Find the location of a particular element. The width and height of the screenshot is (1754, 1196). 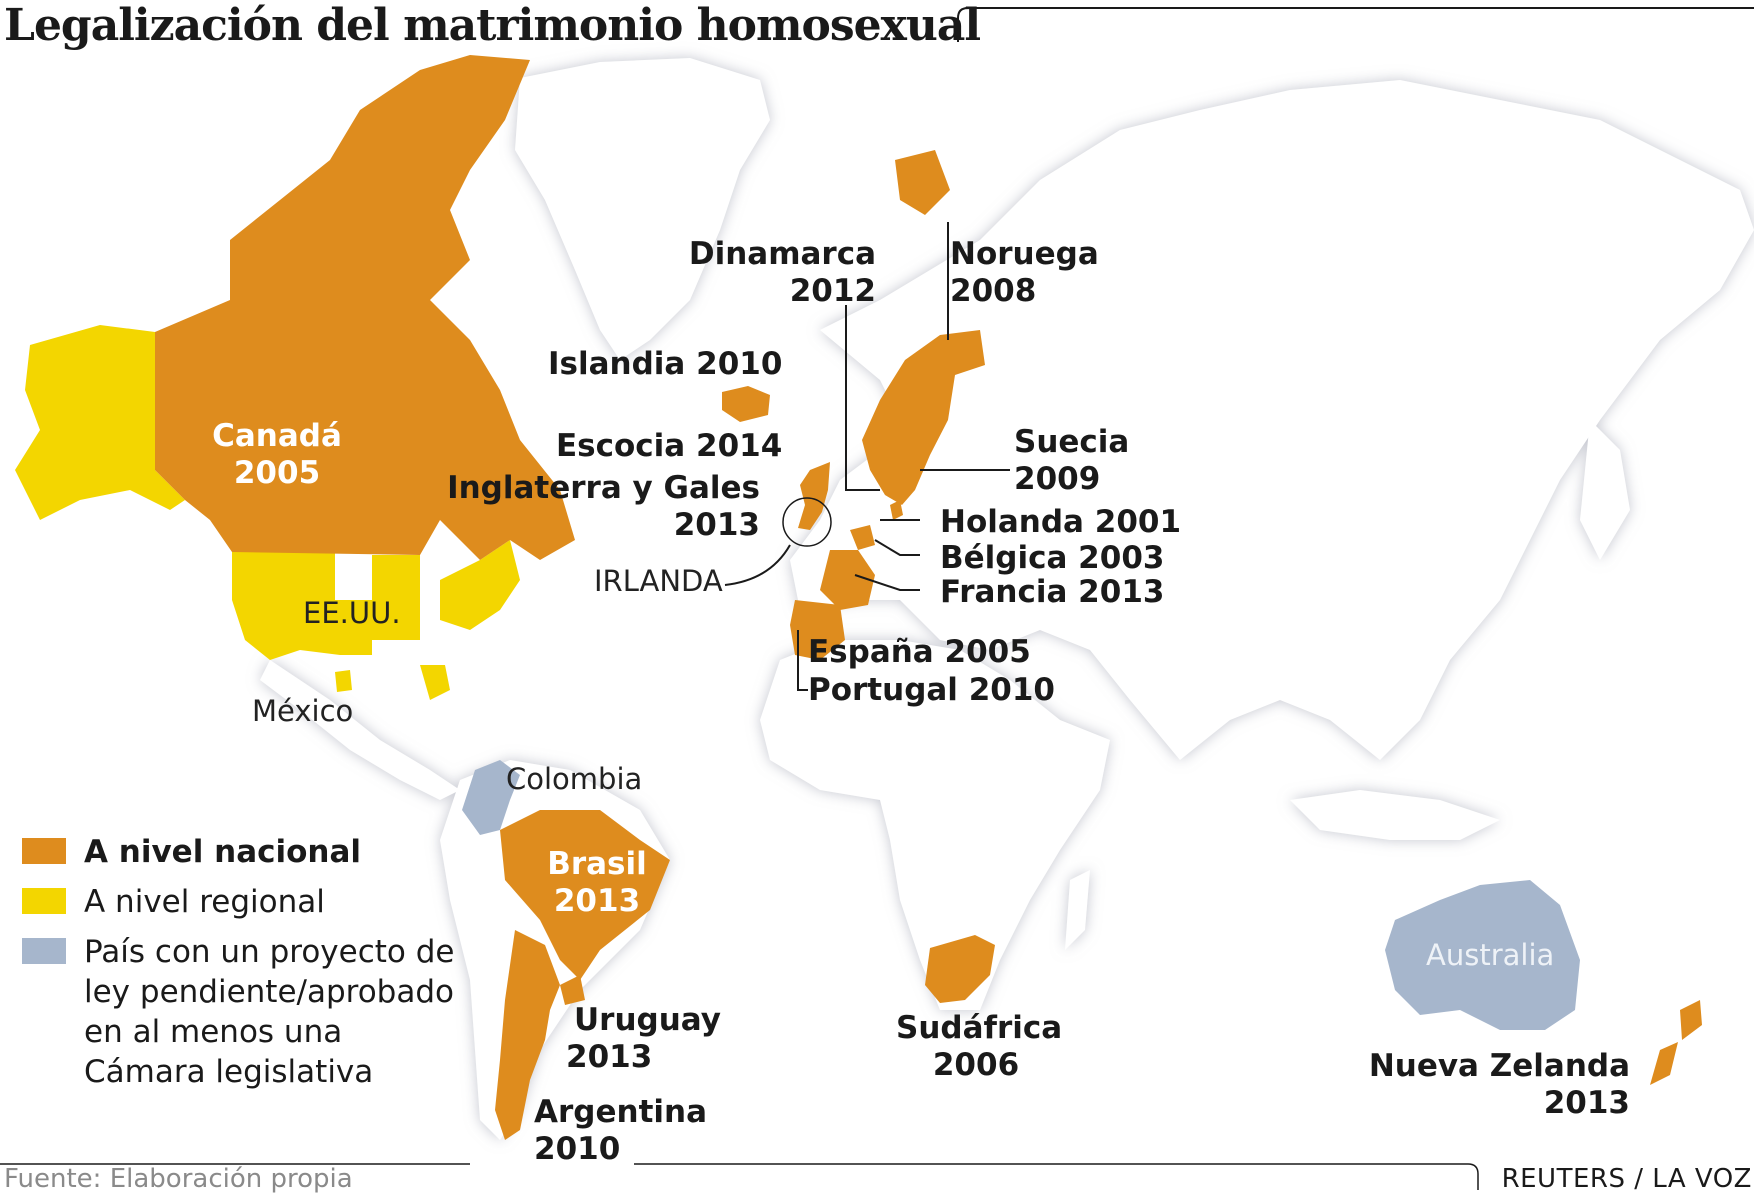

norway-year: 2008 is located at coordinates (993, 291).